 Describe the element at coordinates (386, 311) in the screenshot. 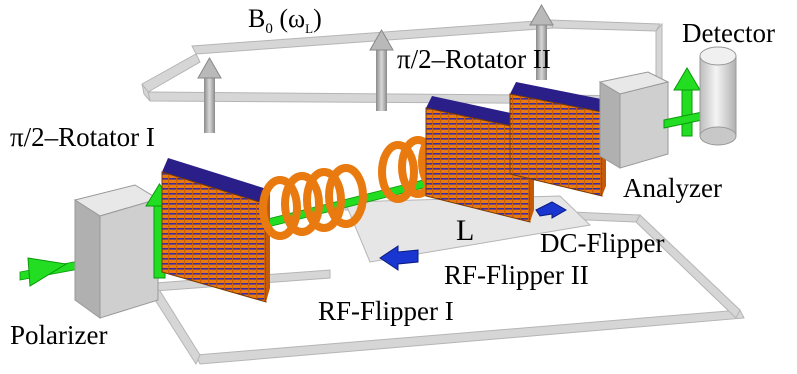

I see `rf-flipper-1-label: RF-Flipper I` at that location.